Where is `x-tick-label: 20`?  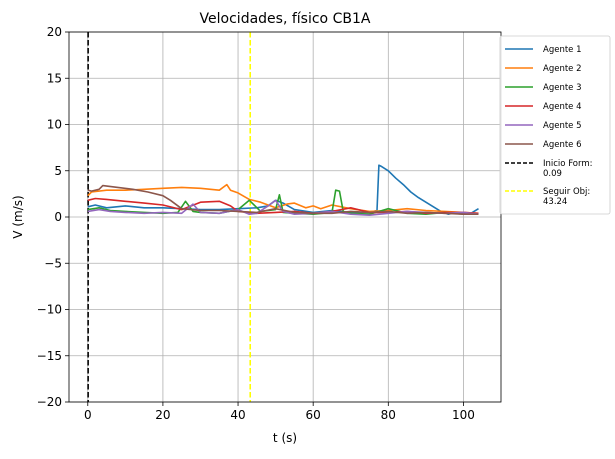 x-tick-label: 20 is located at coordinates (162, 415).